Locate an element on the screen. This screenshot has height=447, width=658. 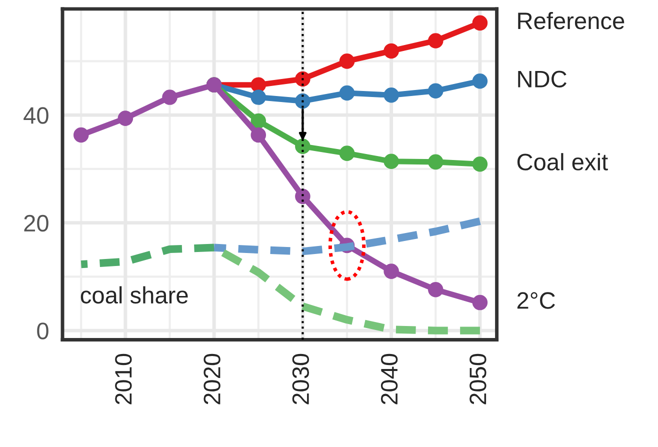
series-label: Coal exit is located at coordinates (562, 161).